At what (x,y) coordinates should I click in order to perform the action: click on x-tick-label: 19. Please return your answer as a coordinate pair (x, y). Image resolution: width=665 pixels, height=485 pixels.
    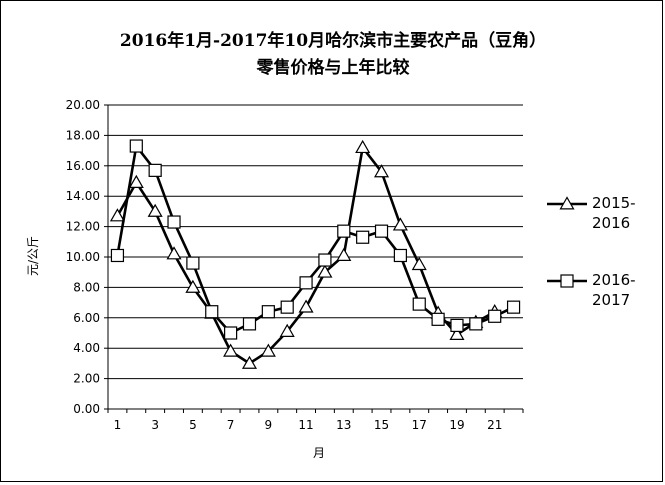
    Looking at the image, I should click on (456, 425).